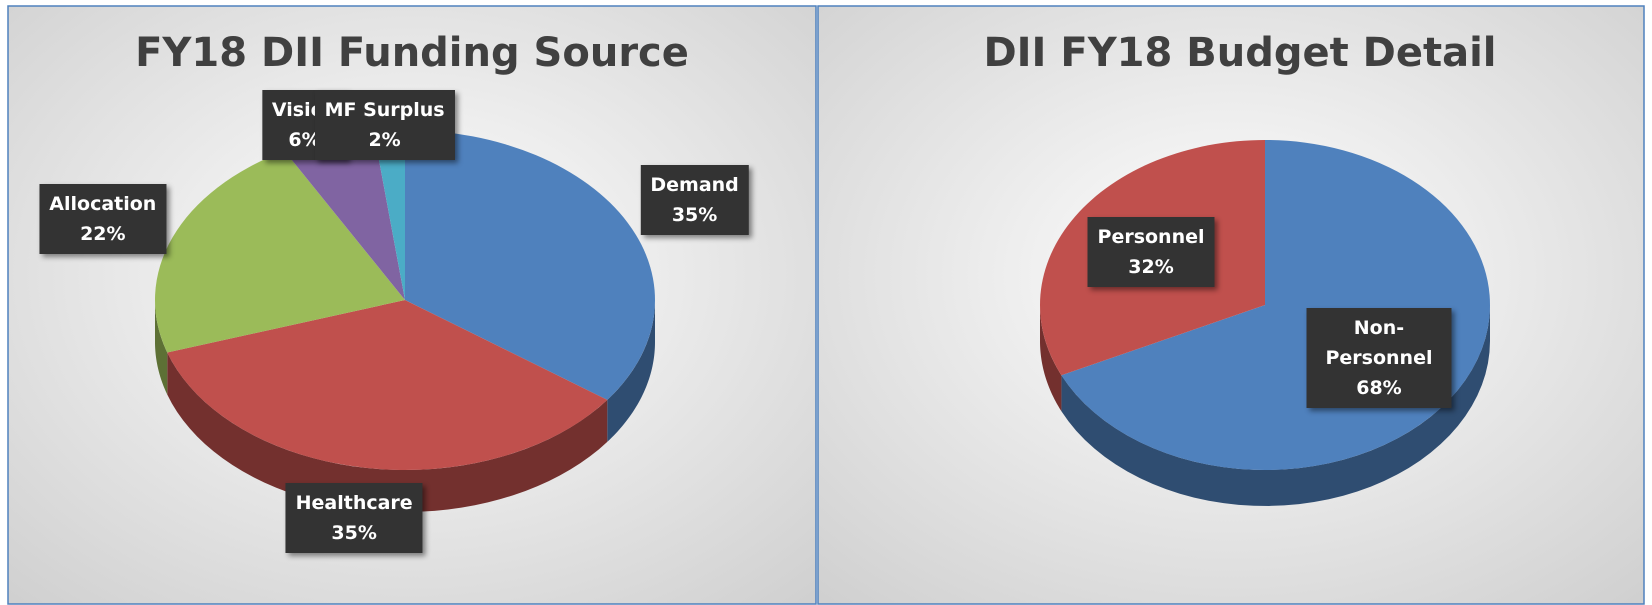  I want to click on data-label: Non-Personnel 68%, so click(1379, 358).